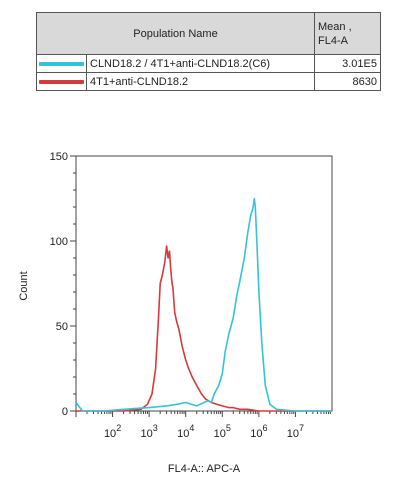  Describe the element at coordinates (149, 431) in the screenshot. I see `x-tick-label: 10³` at that location.